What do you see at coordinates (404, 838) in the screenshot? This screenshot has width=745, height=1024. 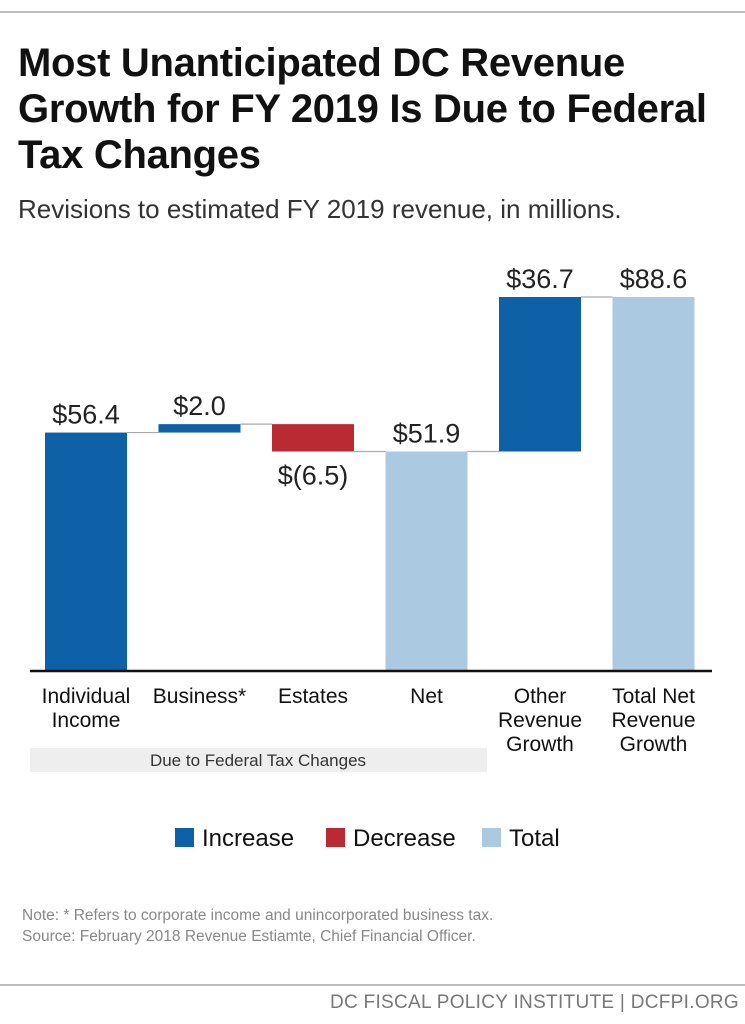 I see `legend-label: Decrease` at bounding box center [404, 838].